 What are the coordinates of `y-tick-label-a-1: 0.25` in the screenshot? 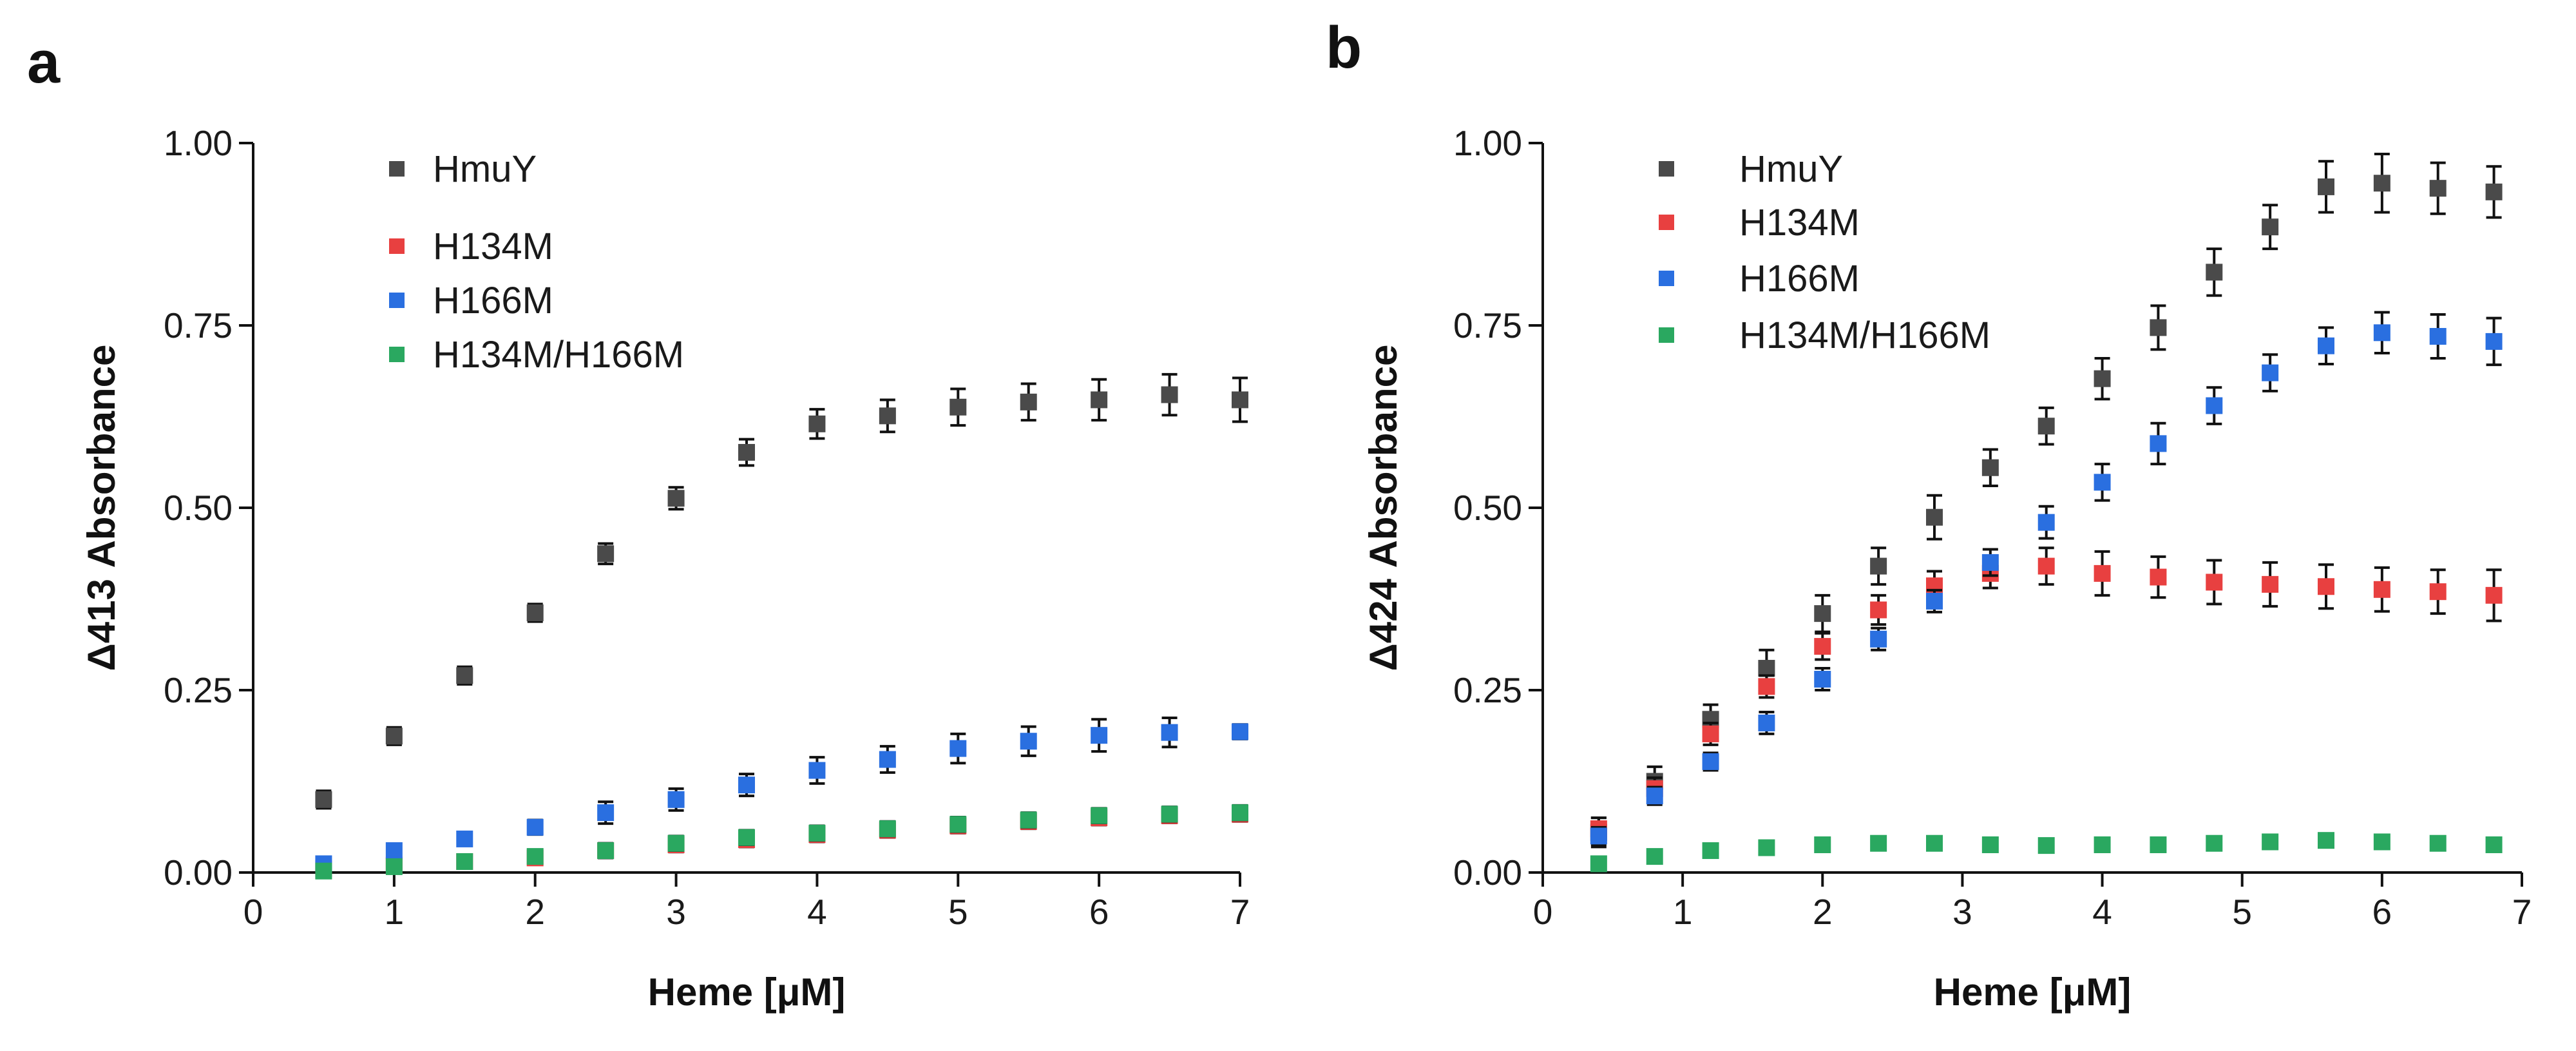 It's located at (198, 690).